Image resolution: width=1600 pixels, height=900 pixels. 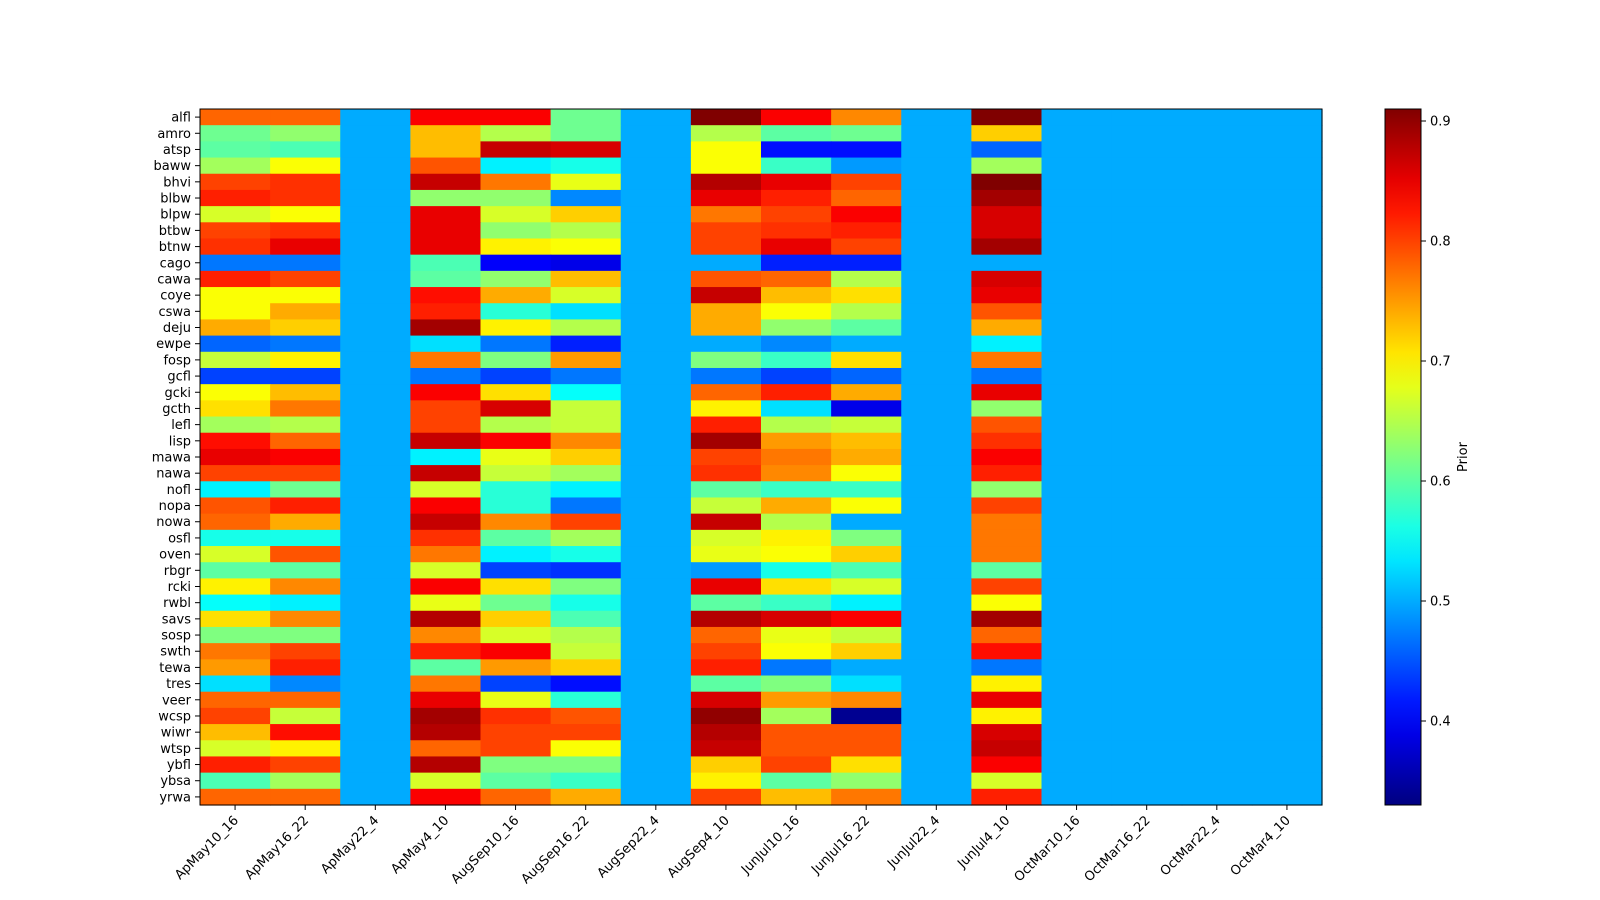 I want to click on y-tick-label: nofl, so click(x=179, y=490).